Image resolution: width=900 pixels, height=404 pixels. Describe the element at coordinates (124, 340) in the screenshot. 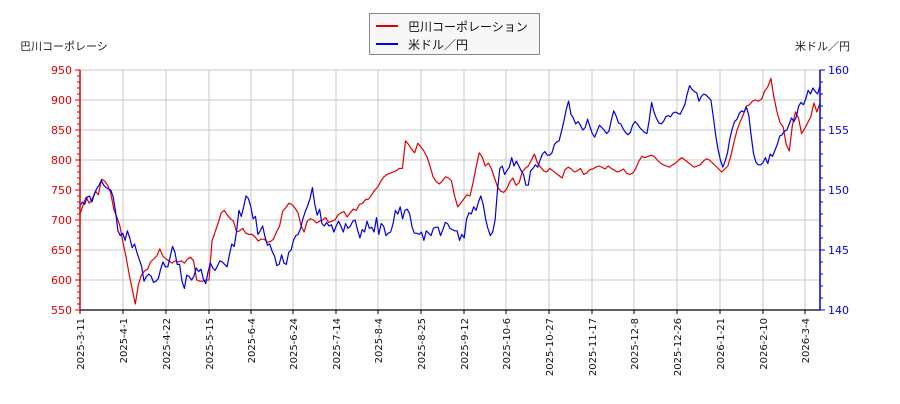

I see `x-tick-label: 2025-4-1` at that location.